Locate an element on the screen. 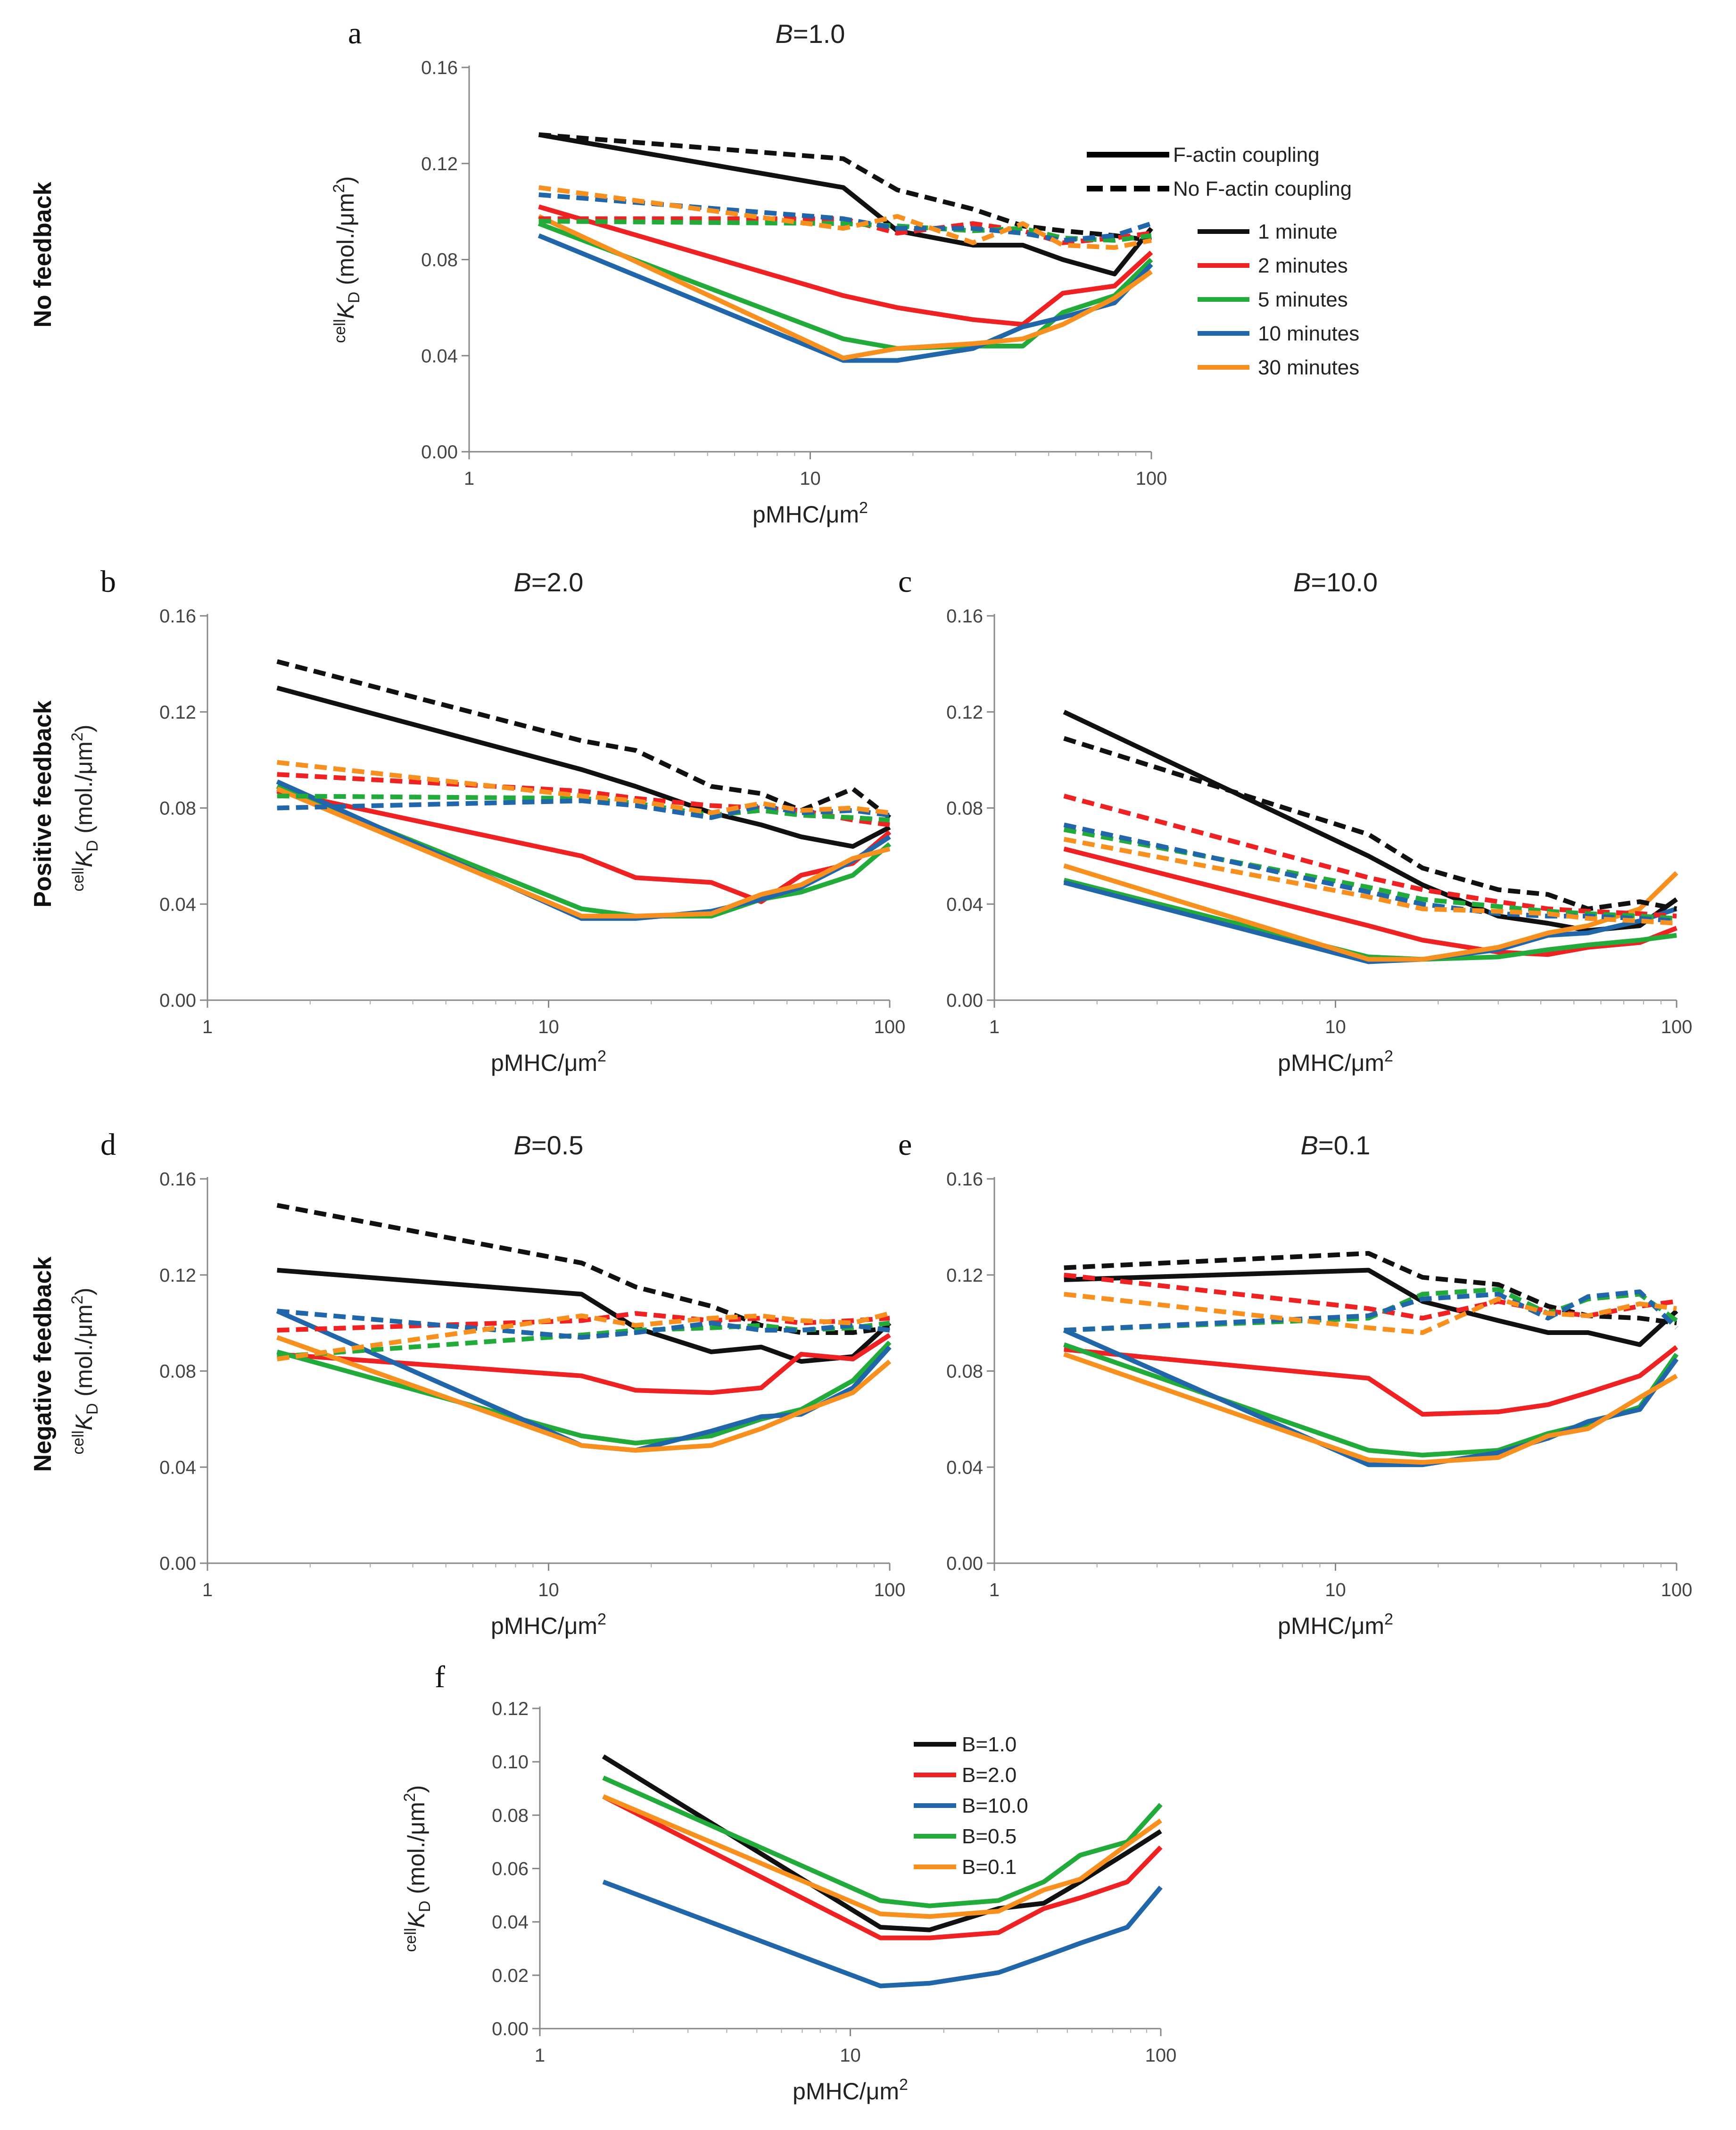 This screenshot has width=1736, height=2130. legend-label-10-minutes: 10 minutes is located at coordinates (1308, 333).